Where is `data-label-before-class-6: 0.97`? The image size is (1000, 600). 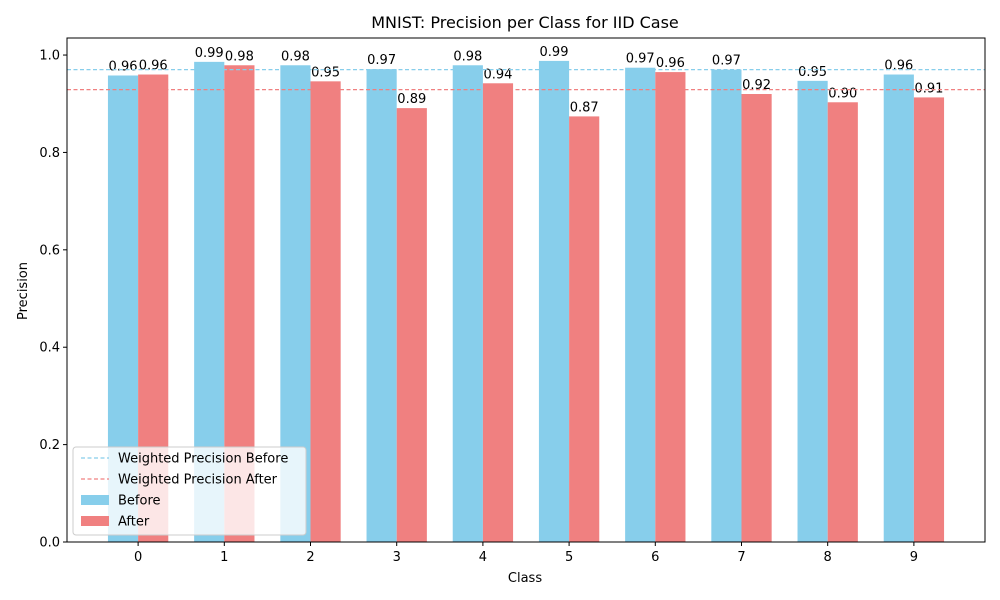
data-label-before-class-6: 0.97 is located at coordinates (640, 59).